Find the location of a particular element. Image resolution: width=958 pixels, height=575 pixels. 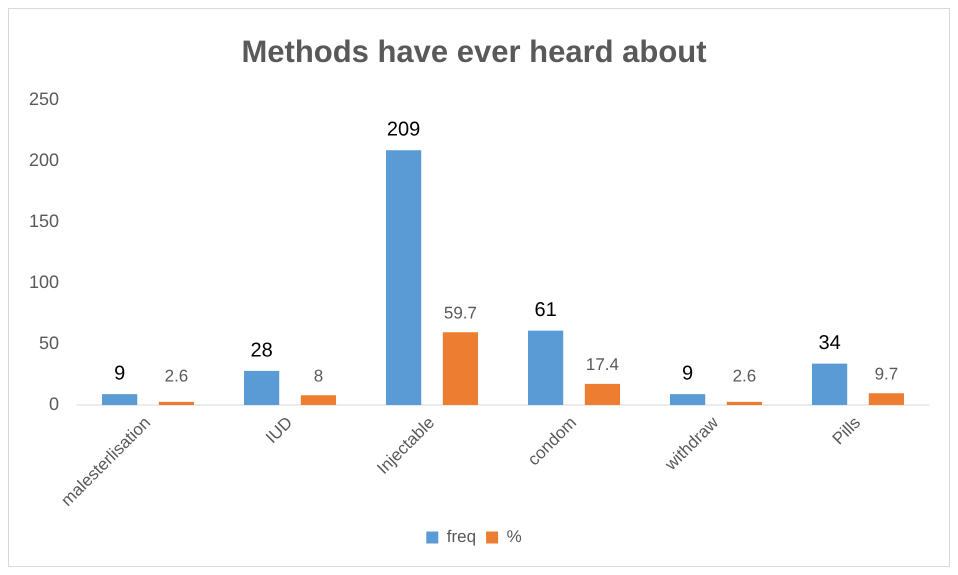

data-label: 59.7 is located at coordinates (460, 312).